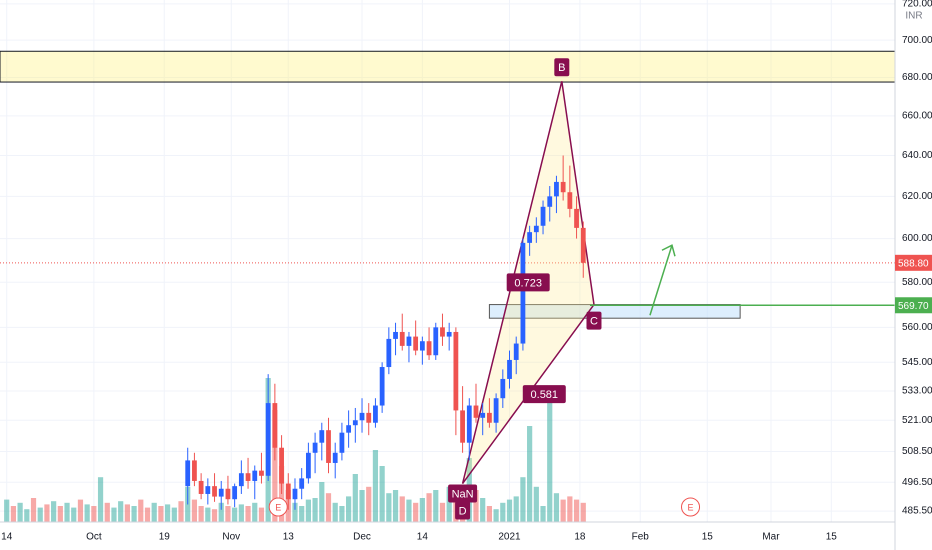 The width and height of the screenshot is (932, 550). Describe the element at coordinates (771, 537) in the screenshot. I see `x-tick-label: Mar` at that location.